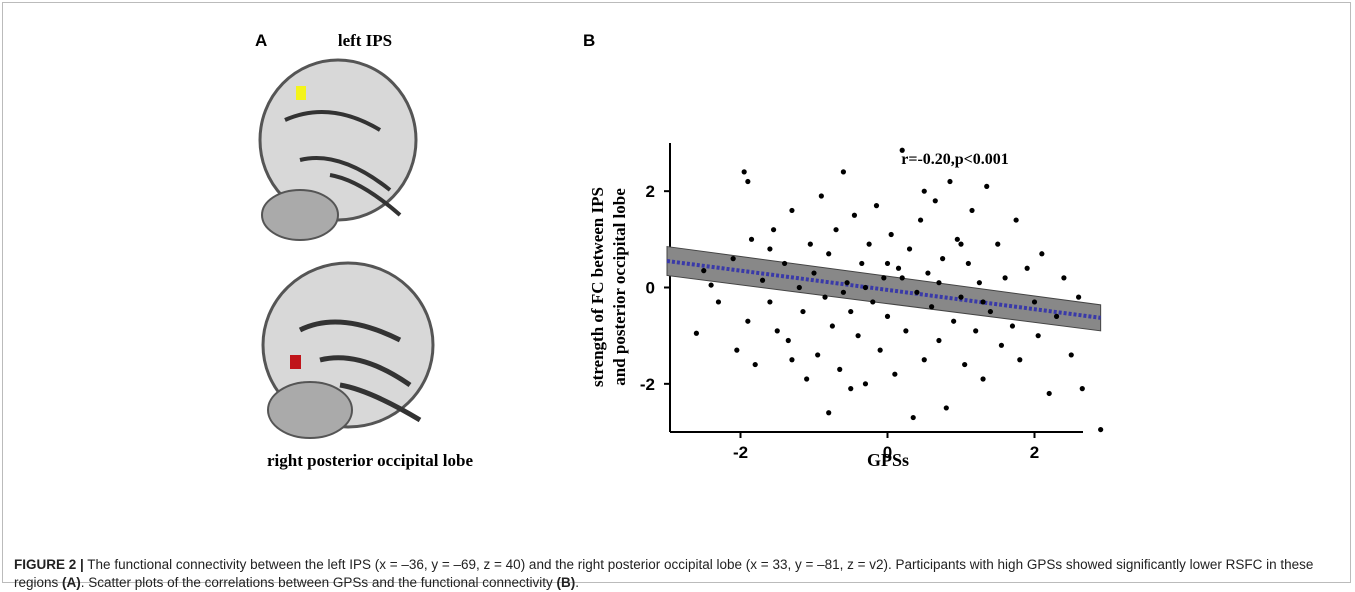 Image resolution: width=1355 pixels, height=592 pixels. What do you see at coordinates (597, 287) in the screenshot?
I see `y-axis-label: strength of FC between IPS` at bounding box center [597, 287].